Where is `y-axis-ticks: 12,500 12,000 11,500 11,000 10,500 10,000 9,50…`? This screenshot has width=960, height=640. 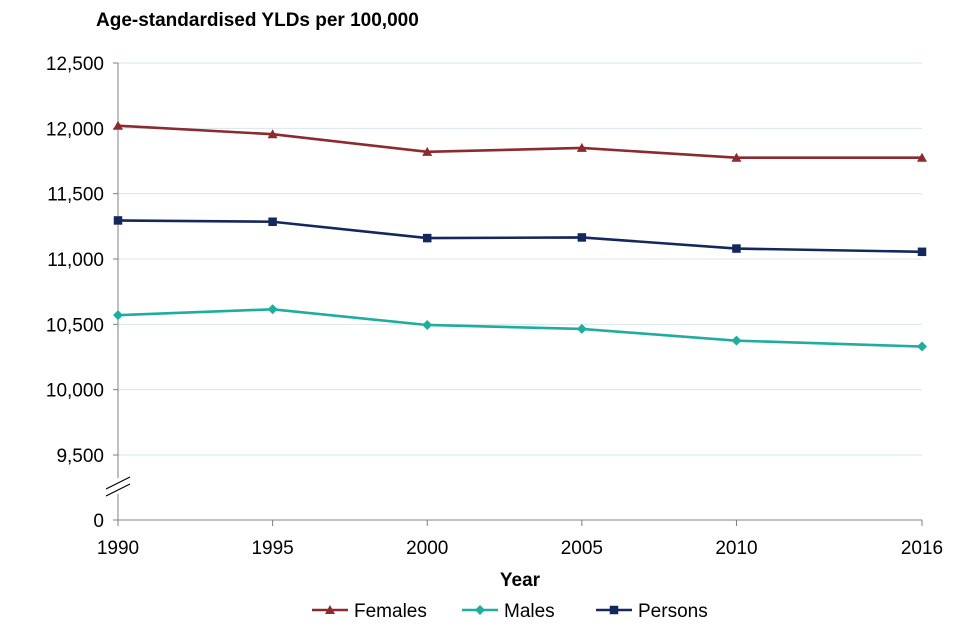
y-axis-ticks: 12,500 12,000 11,500 11,000 10,500 10,000 9,50… is located at coordinates (82, 293).